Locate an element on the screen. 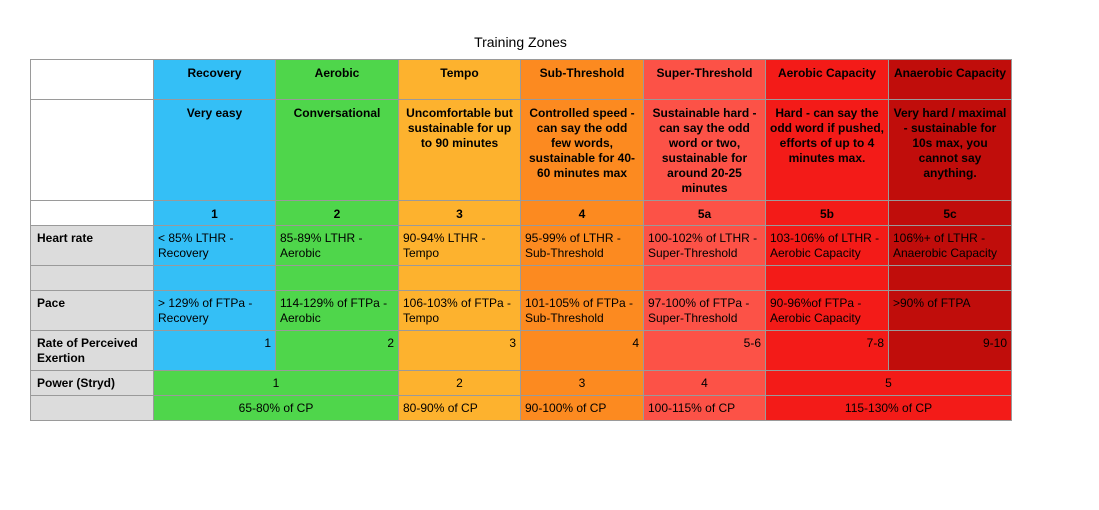 This screenshot has height=510, width=1099. power-zone-cell: 3 is located at coordinates (582, 383).